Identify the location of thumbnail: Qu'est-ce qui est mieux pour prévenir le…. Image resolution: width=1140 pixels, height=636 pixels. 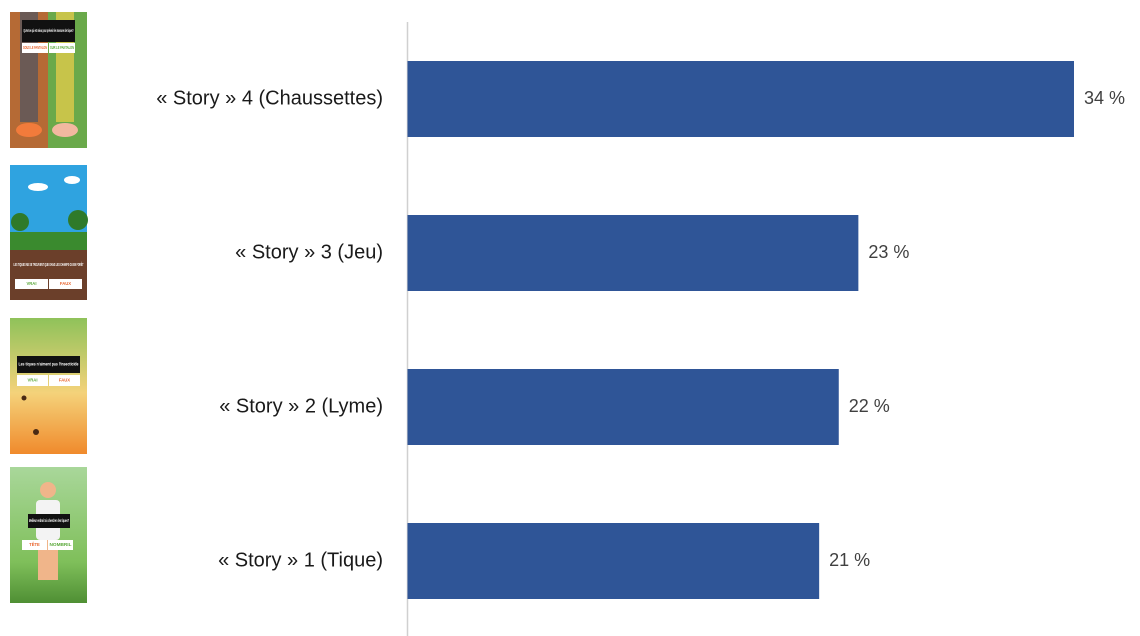
(48, 80).